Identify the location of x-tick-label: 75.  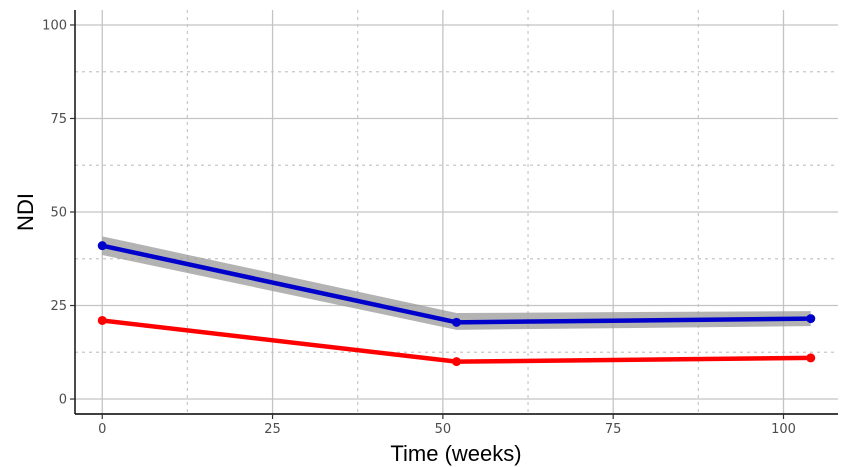
(613, 429).